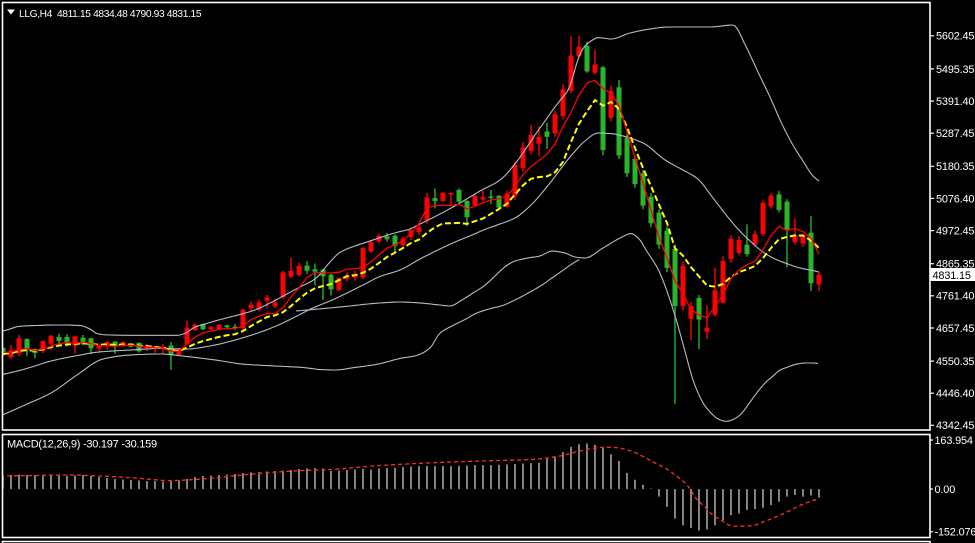  What do you see at coordinates (952, 276) in the screenshot?
I see `svg-text: 4831.15` at bounding box center [952, 276].